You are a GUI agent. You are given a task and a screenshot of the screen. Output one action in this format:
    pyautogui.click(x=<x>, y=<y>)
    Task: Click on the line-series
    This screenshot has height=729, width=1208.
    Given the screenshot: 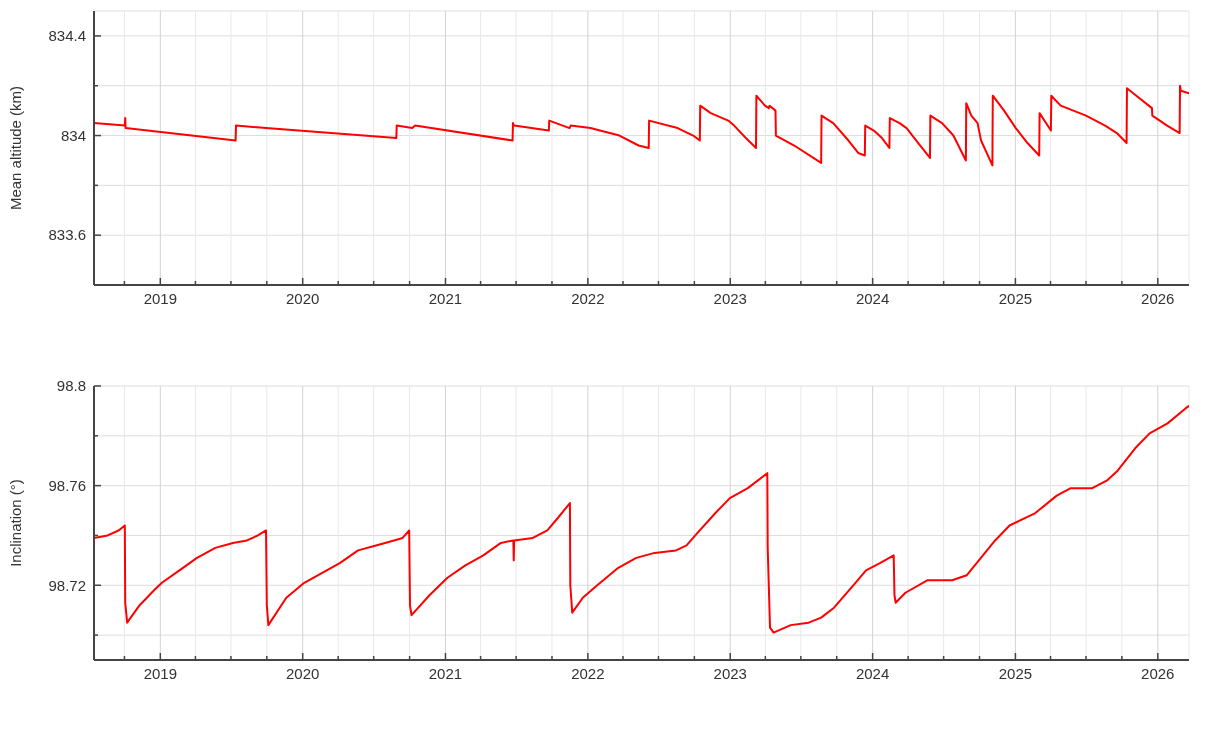 What is the action you would take?
    pyautogui.click(x=641, y=125)
    